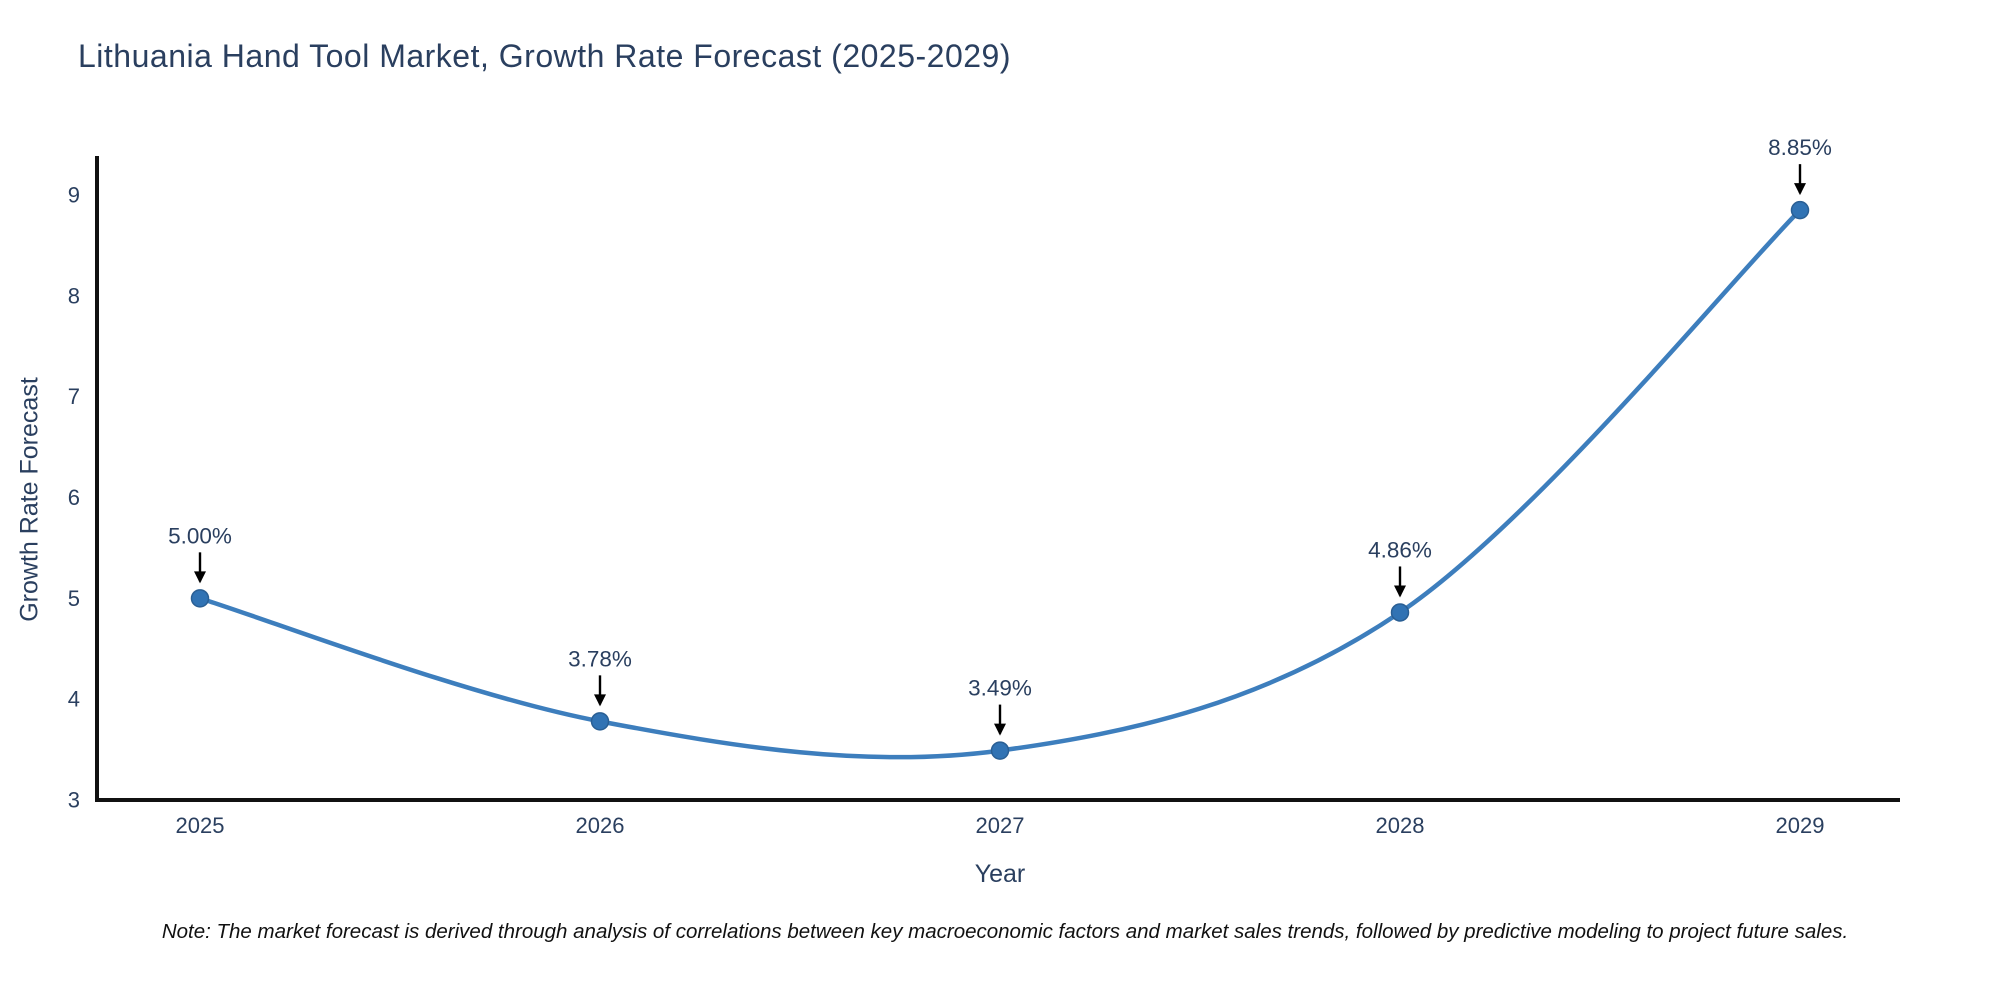 This screenshot has width=2000, height=1000. Describe the element at coordinates (1000, 688) in the screenshot. I see `point-annotation-label: 3.49%` at that location.